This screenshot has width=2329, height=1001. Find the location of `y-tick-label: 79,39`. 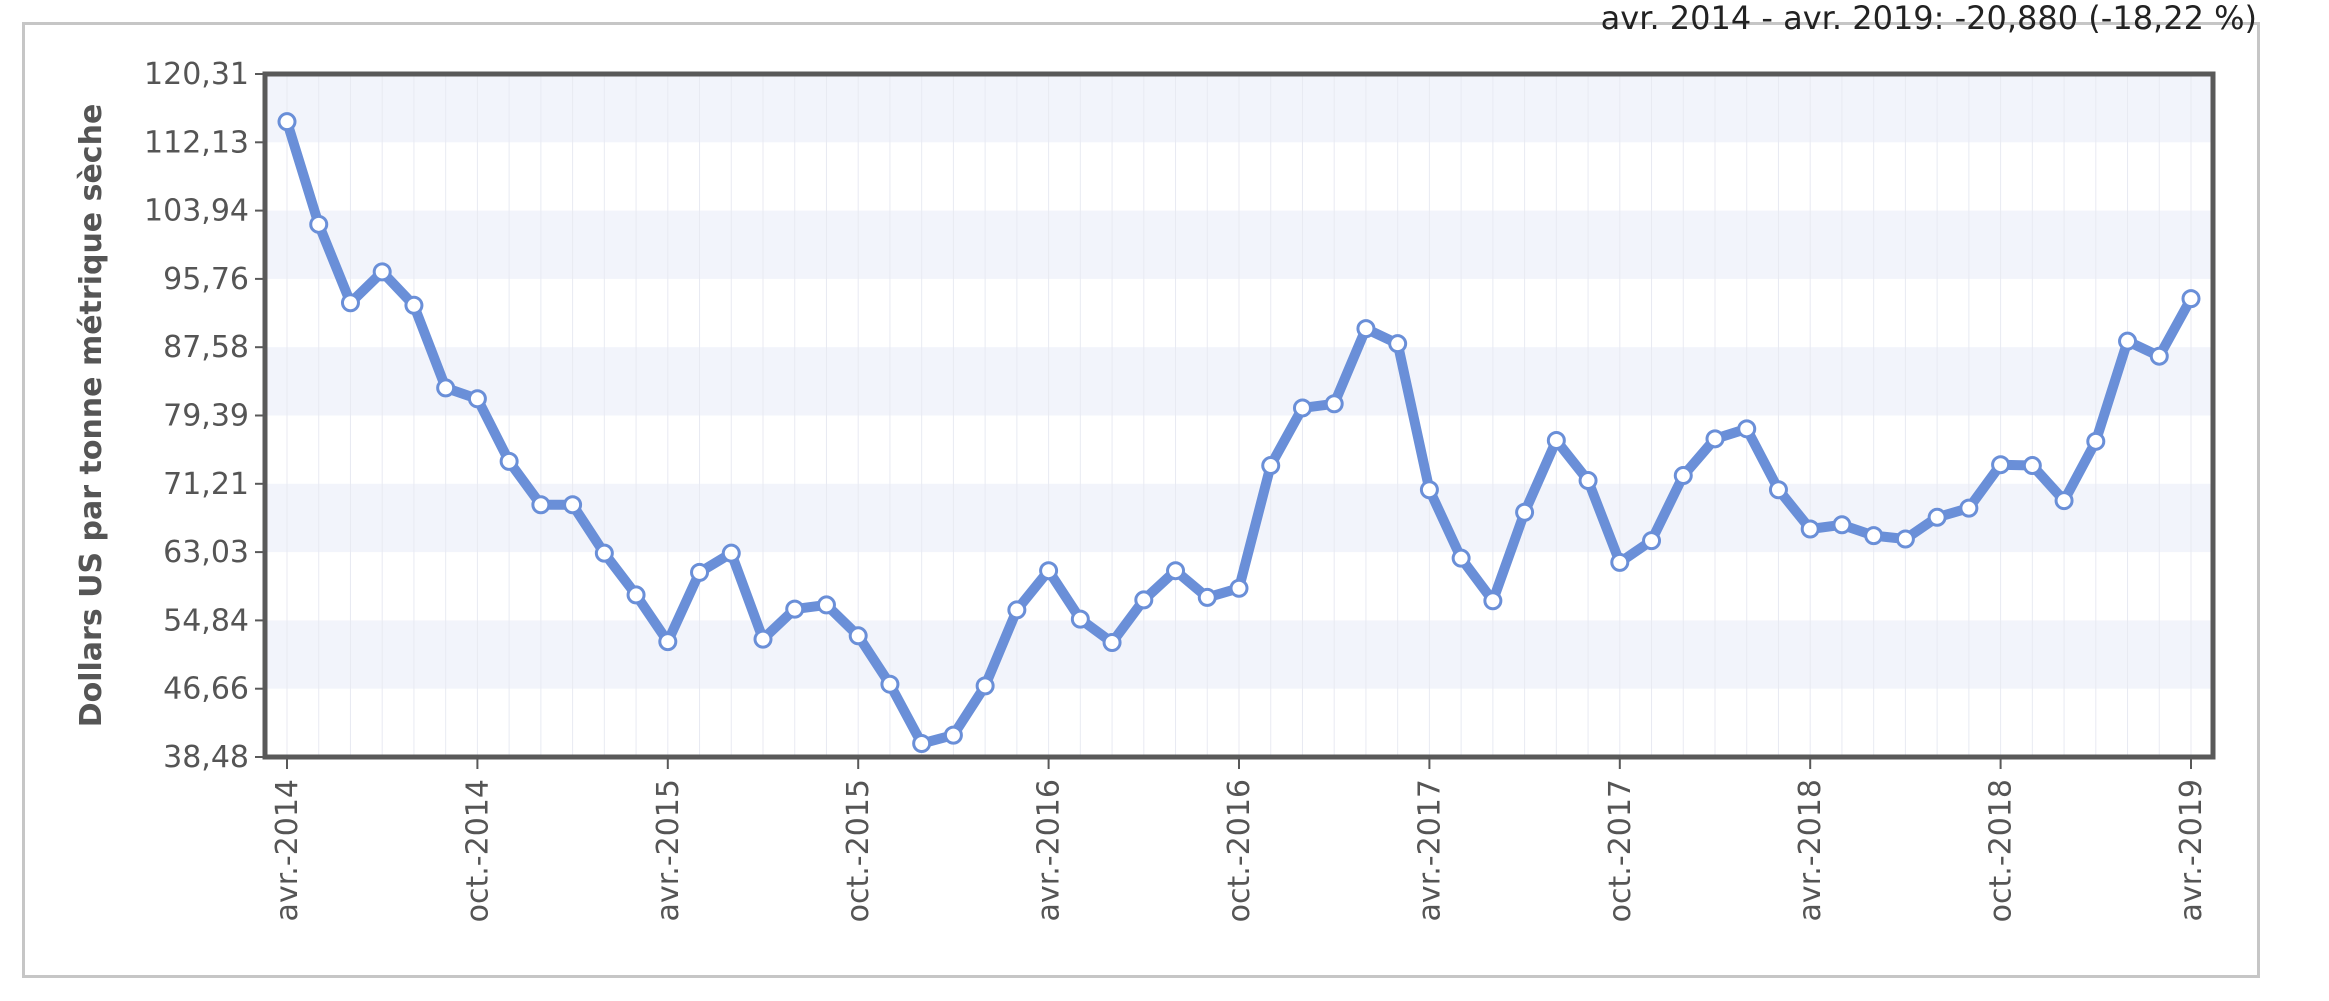

y-tick-label: 79,39 is located at coordinates (206, 416).